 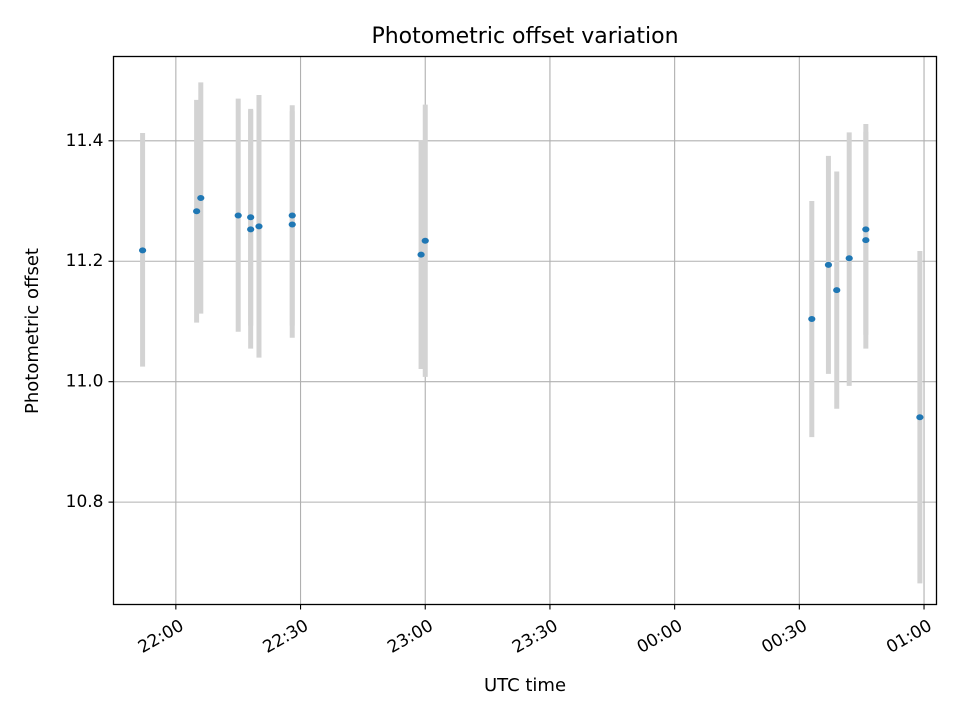 I want to click on y-tick-label: 11.4, so click(x=85, y=141).